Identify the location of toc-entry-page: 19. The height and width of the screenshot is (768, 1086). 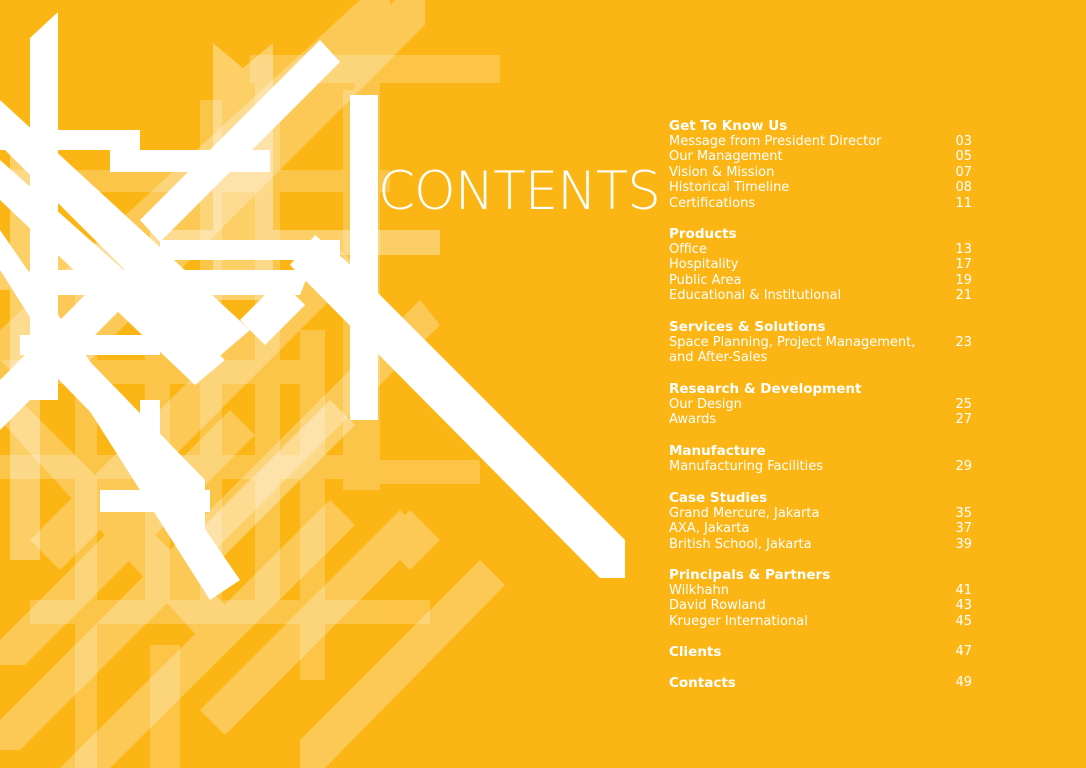
(963, 280).